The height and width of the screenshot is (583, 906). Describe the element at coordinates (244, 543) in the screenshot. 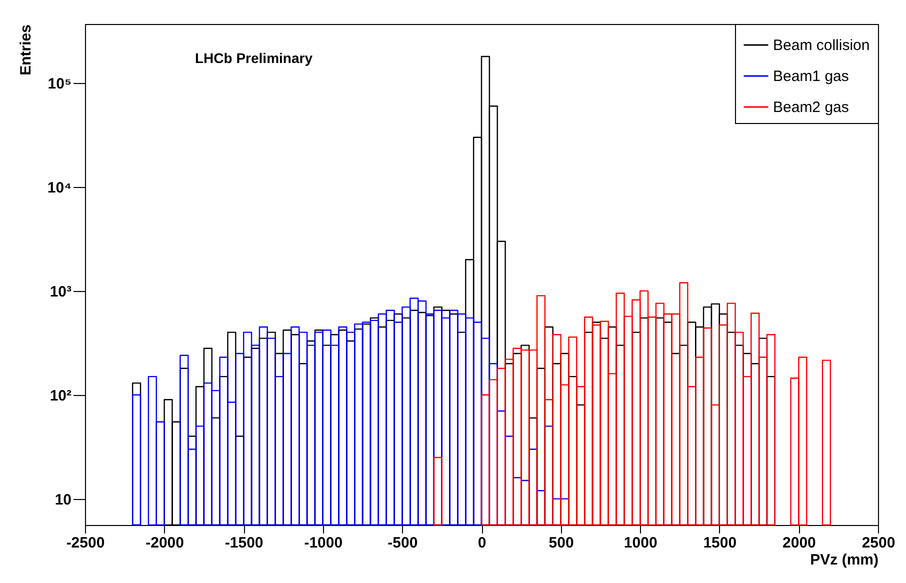

I see `x-tick-label: -1500` at that location.